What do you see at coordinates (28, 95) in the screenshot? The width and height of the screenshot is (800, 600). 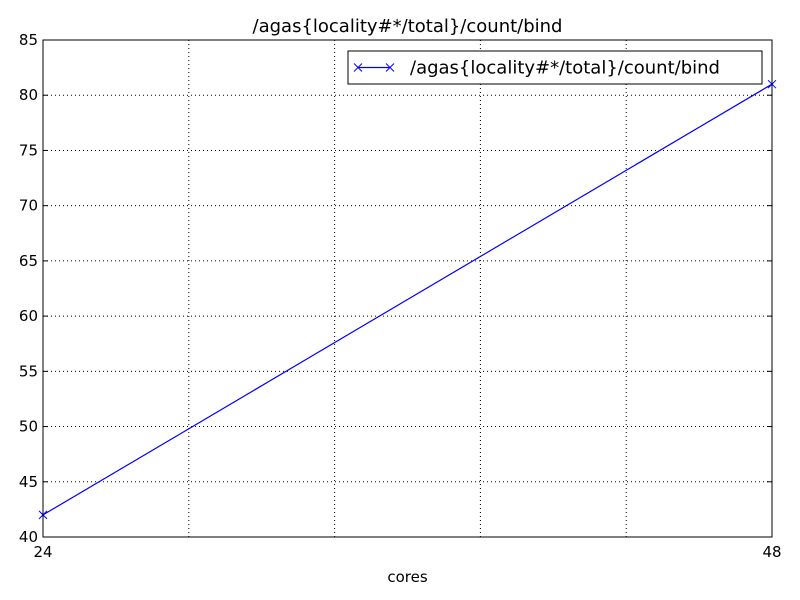 I see `y-tick-label: 80` at bounding box center [28, 95].